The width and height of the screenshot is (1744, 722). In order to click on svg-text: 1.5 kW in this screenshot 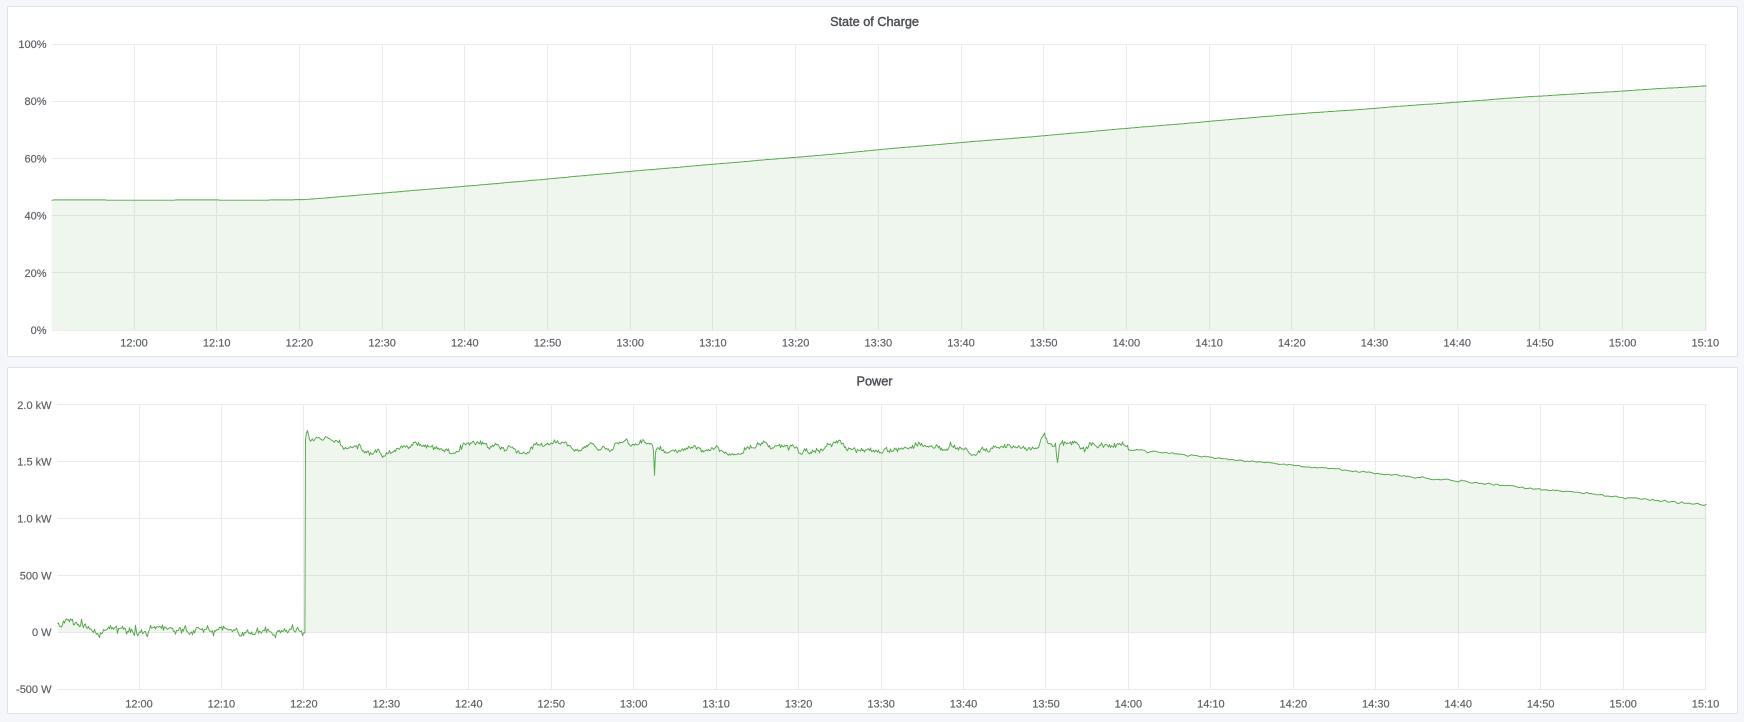, I will do `click(34, 463)`.